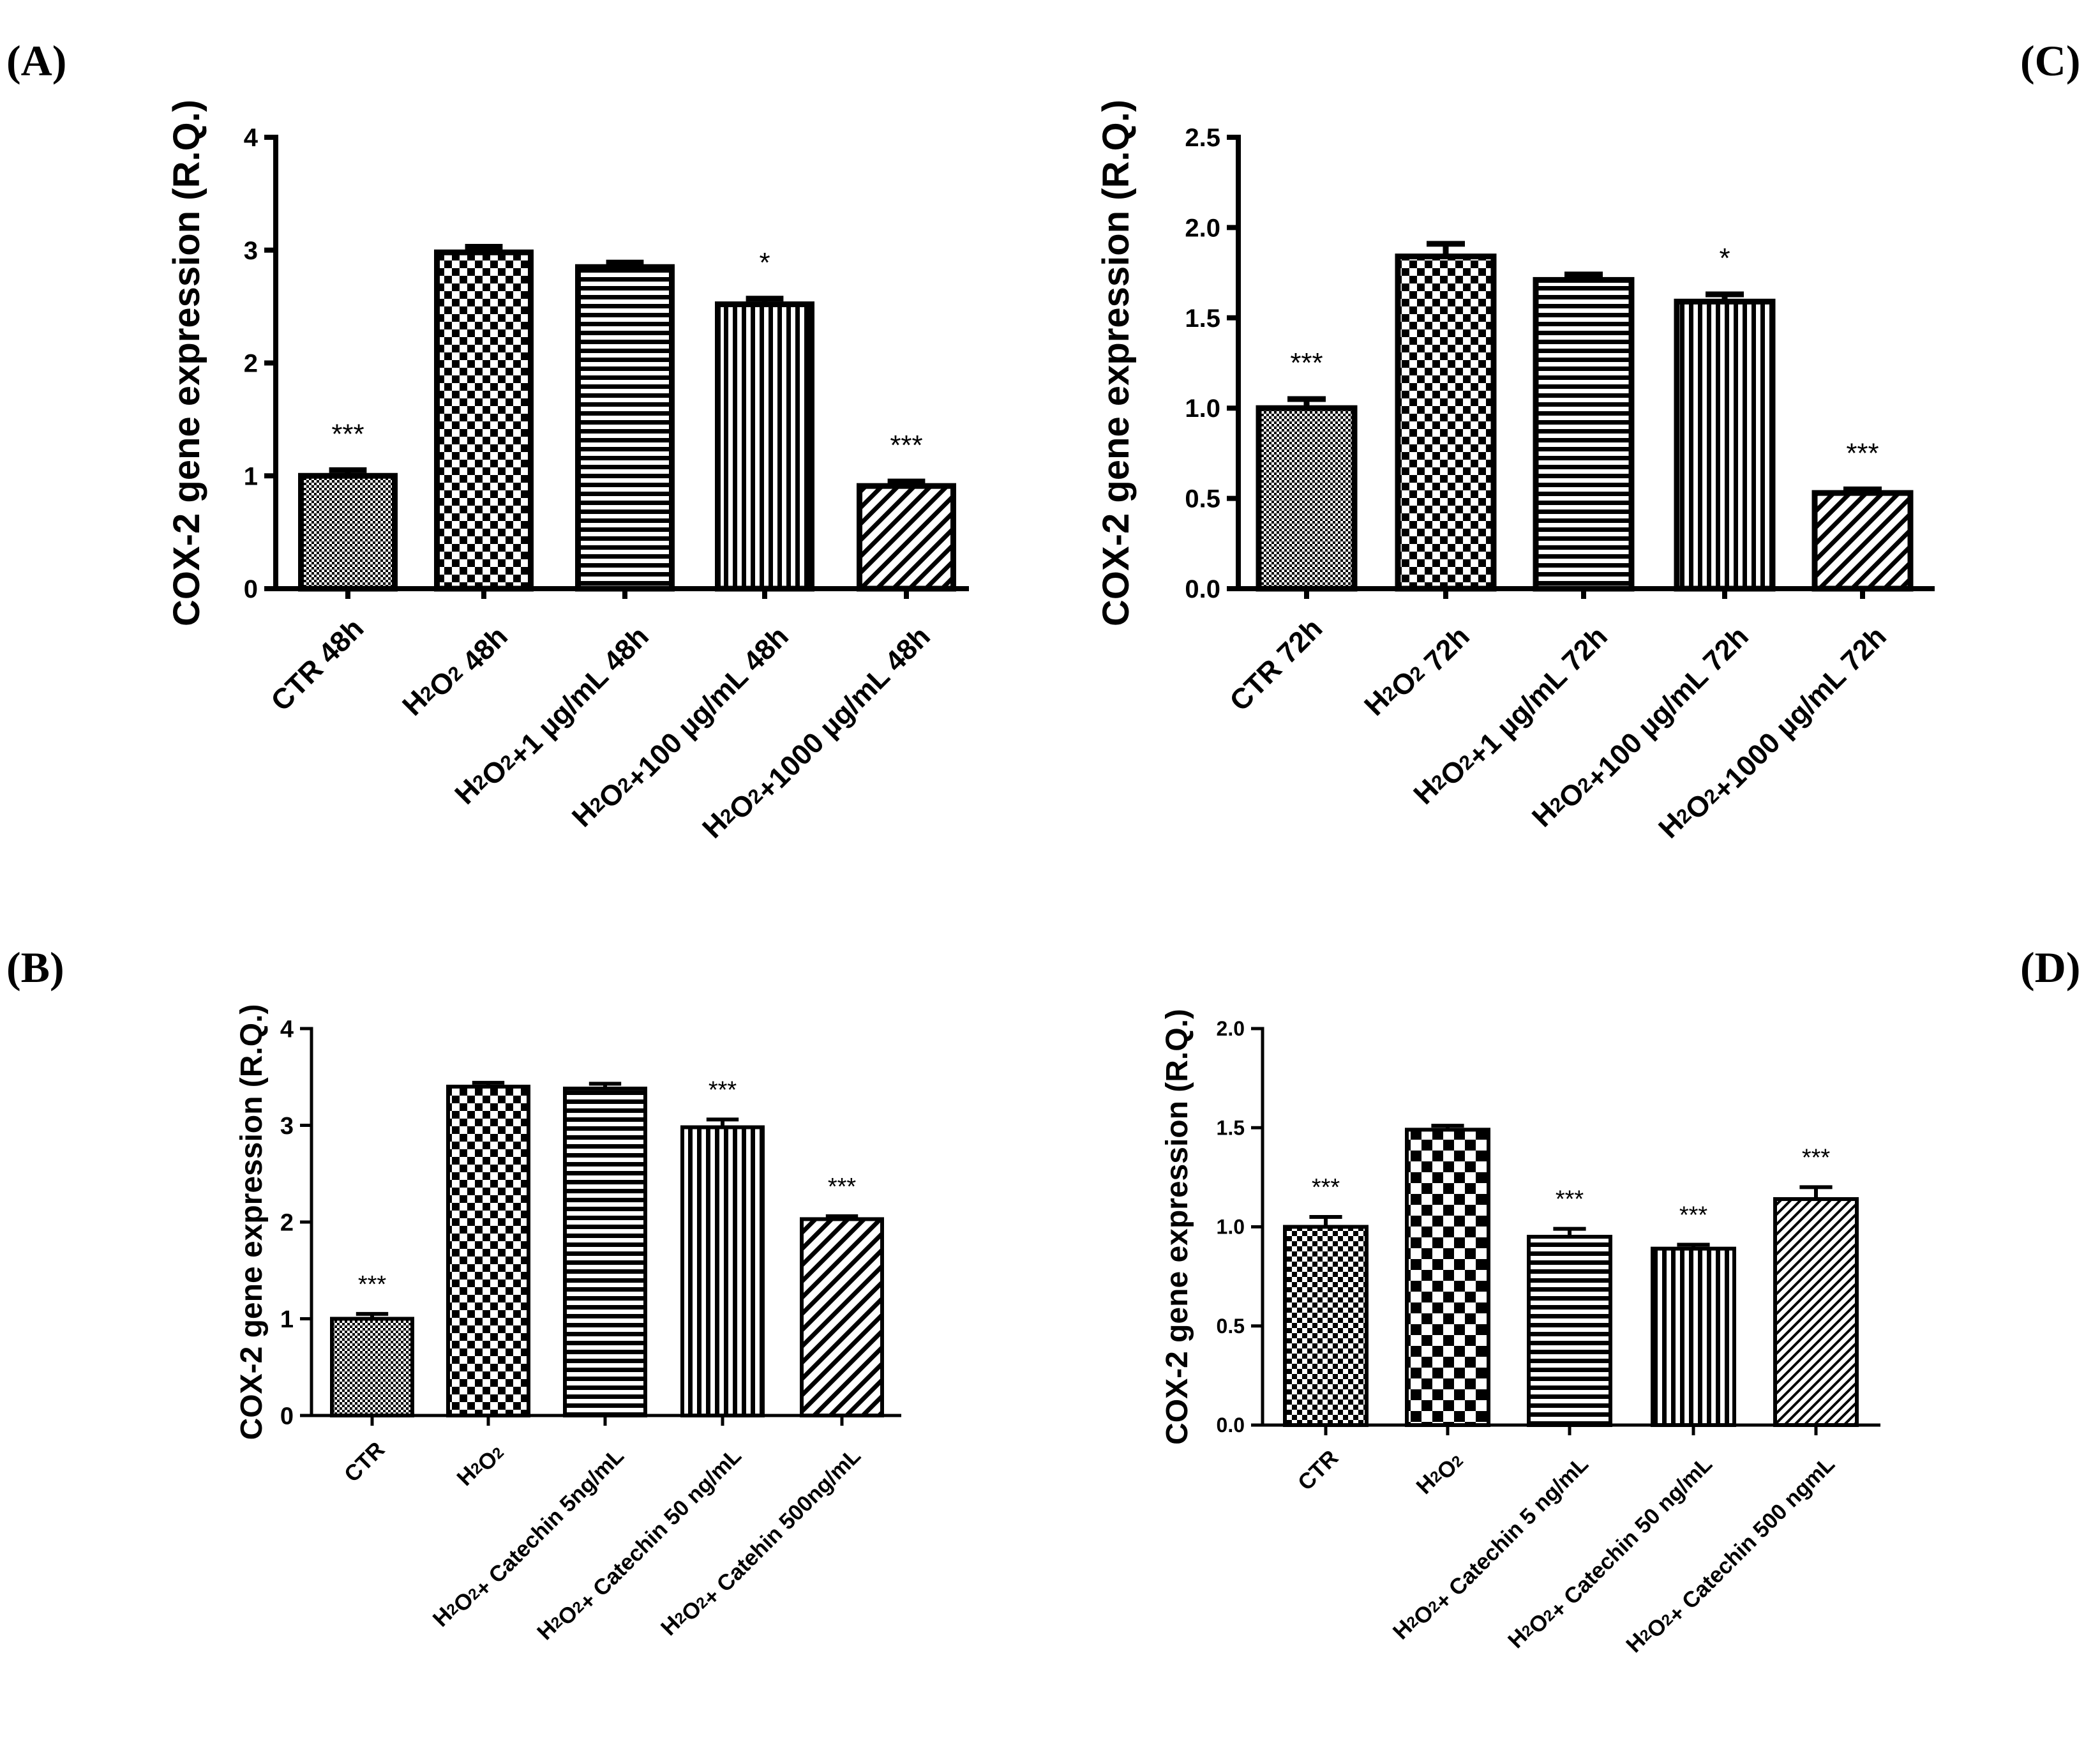  I want to click on significance-label-b-5: ***, so click(843, 1187).